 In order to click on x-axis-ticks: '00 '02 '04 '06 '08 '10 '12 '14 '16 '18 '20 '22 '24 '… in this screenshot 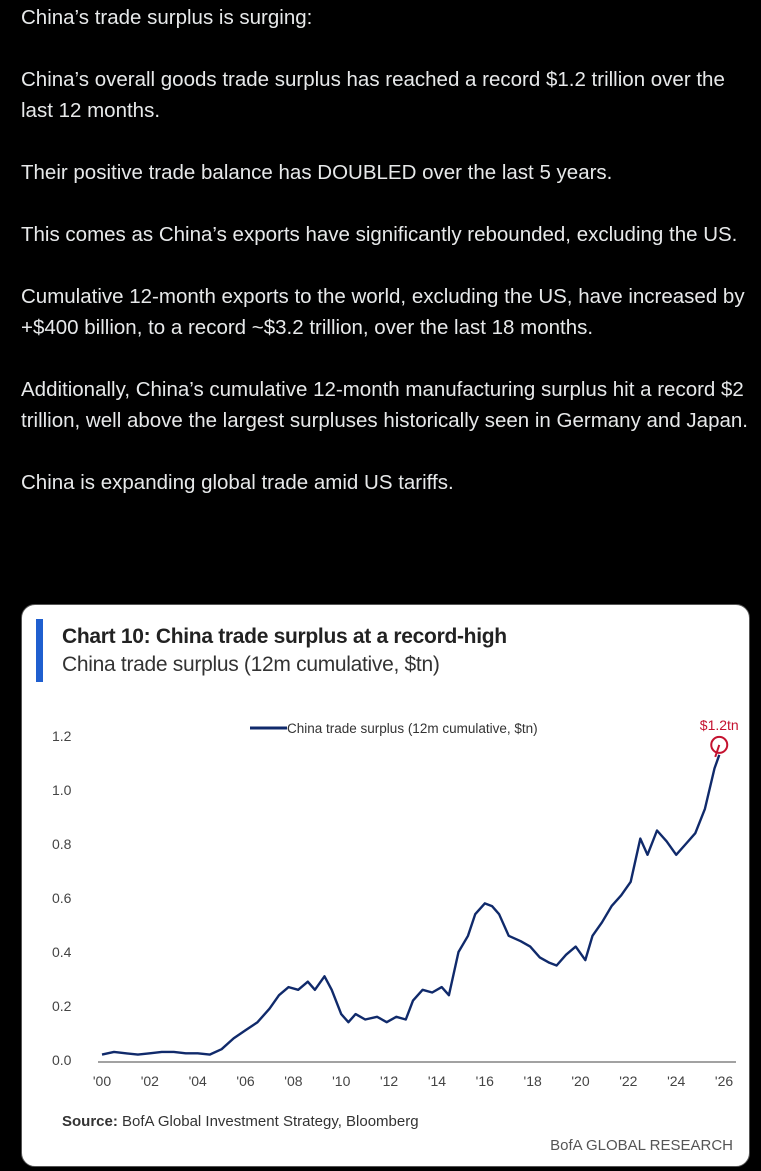, I will do `click(413, 1081)`.